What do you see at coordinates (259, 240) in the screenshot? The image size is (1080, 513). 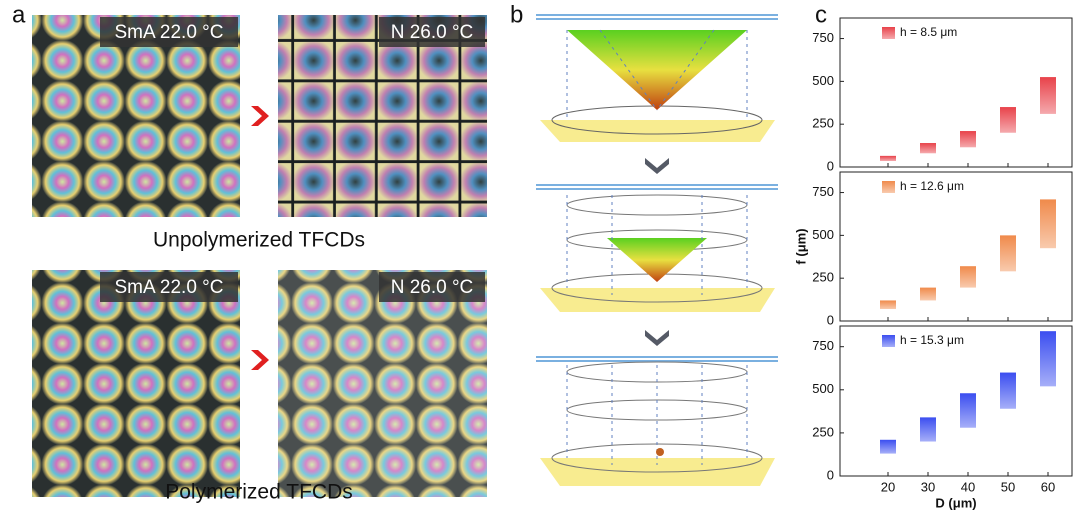 I see `caption: Unpolymerized TFCDs` at bounding box center [259, 240].